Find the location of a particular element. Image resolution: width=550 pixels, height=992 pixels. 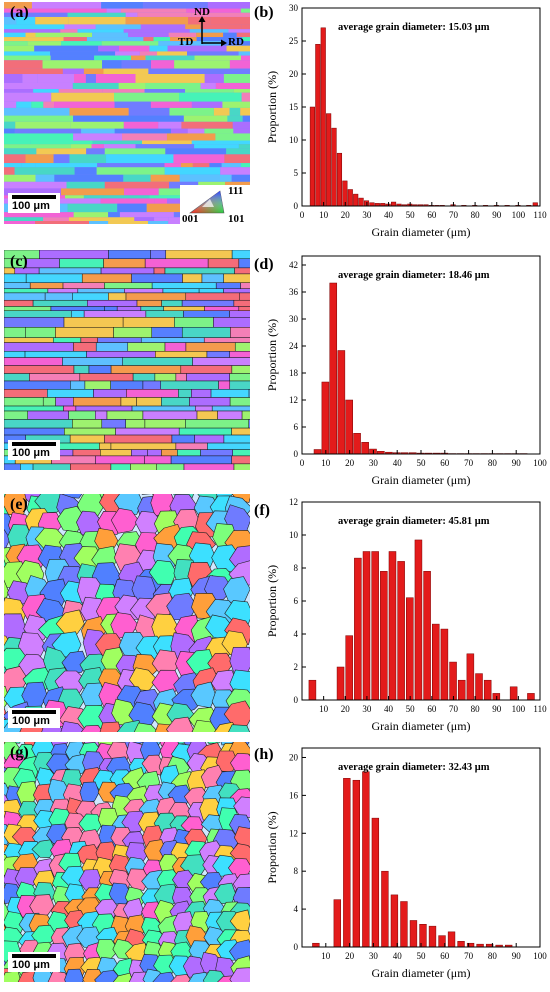

y-tick-label: 20 is located at coordinates (294, 757).